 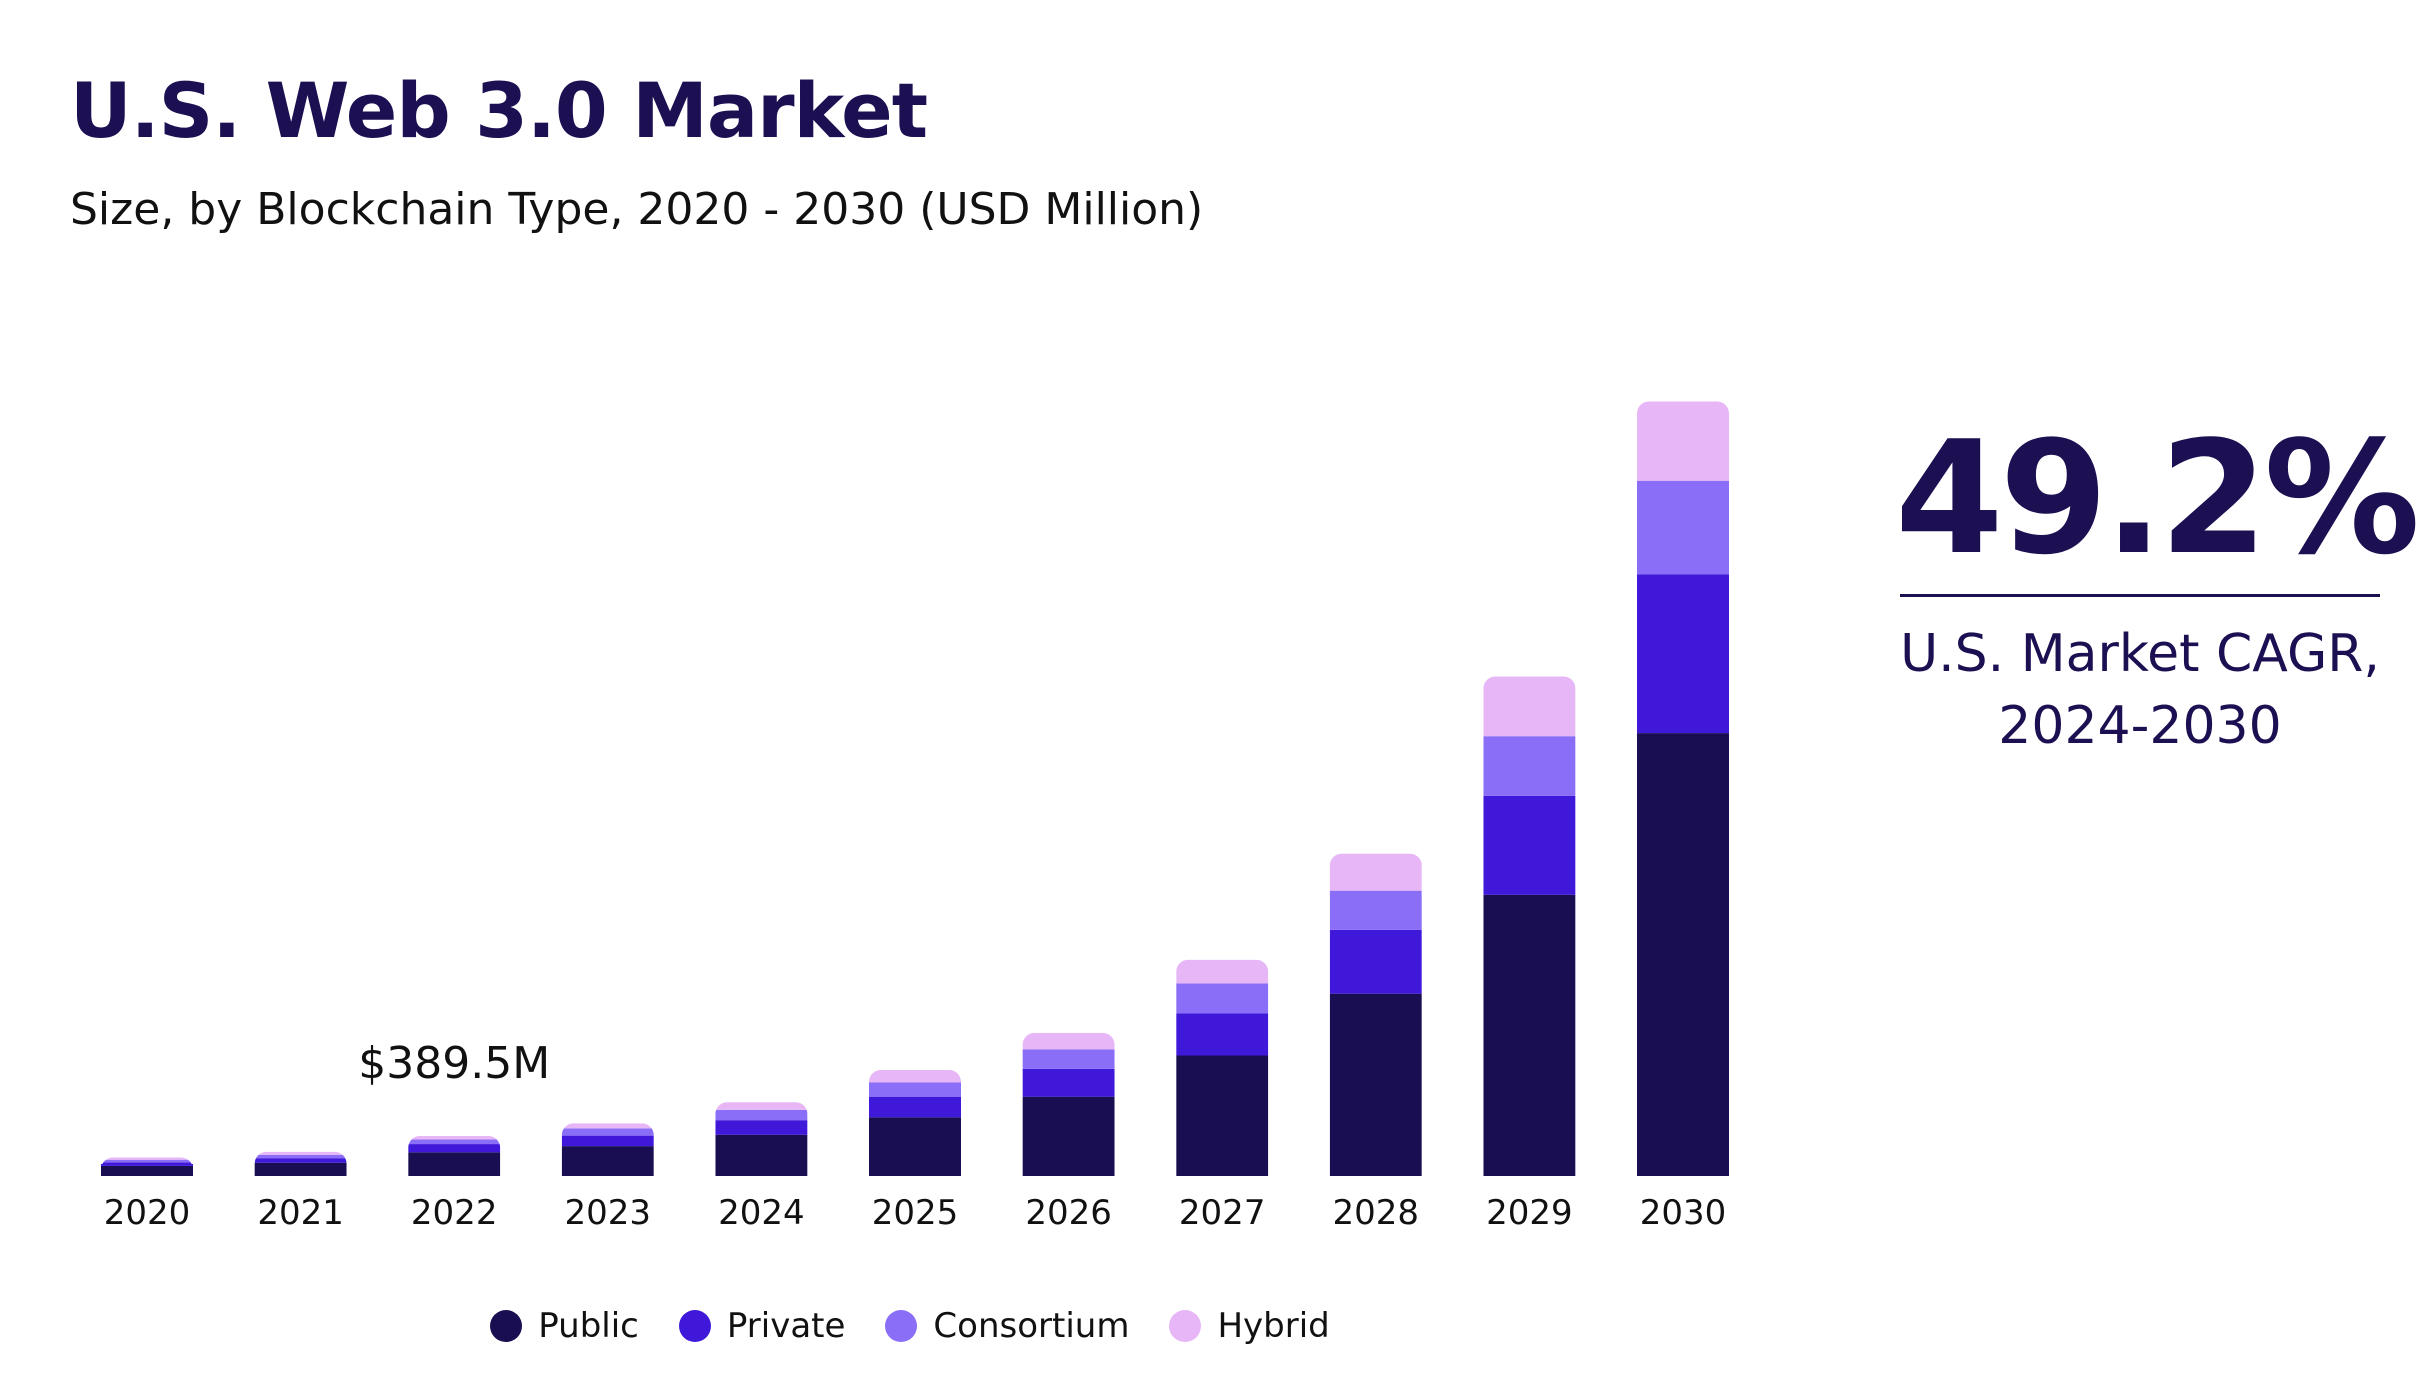 I want to click on bar-public-2021, so click(x=300, y=1169).